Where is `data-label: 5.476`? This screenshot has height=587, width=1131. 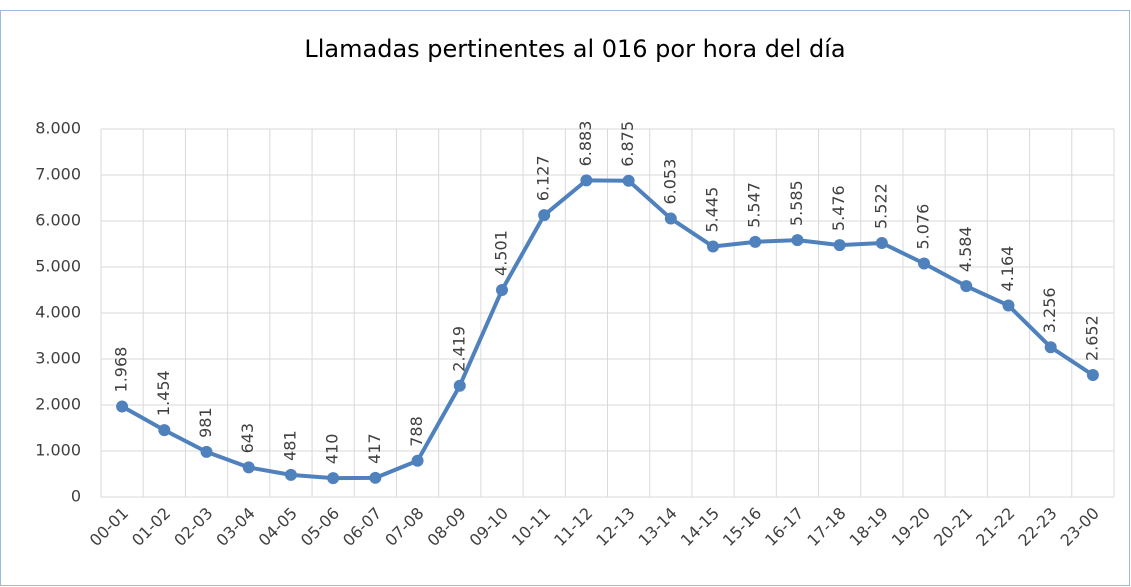
data-label: 5.476 is located at coordinates (838, 208).